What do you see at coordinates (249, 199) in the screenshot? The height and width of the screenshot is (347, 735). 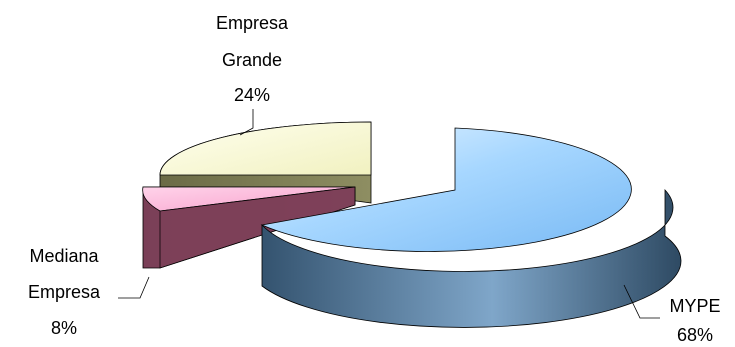 I see `slice-mediana-empresa-top` at bounding box center [249, 199].